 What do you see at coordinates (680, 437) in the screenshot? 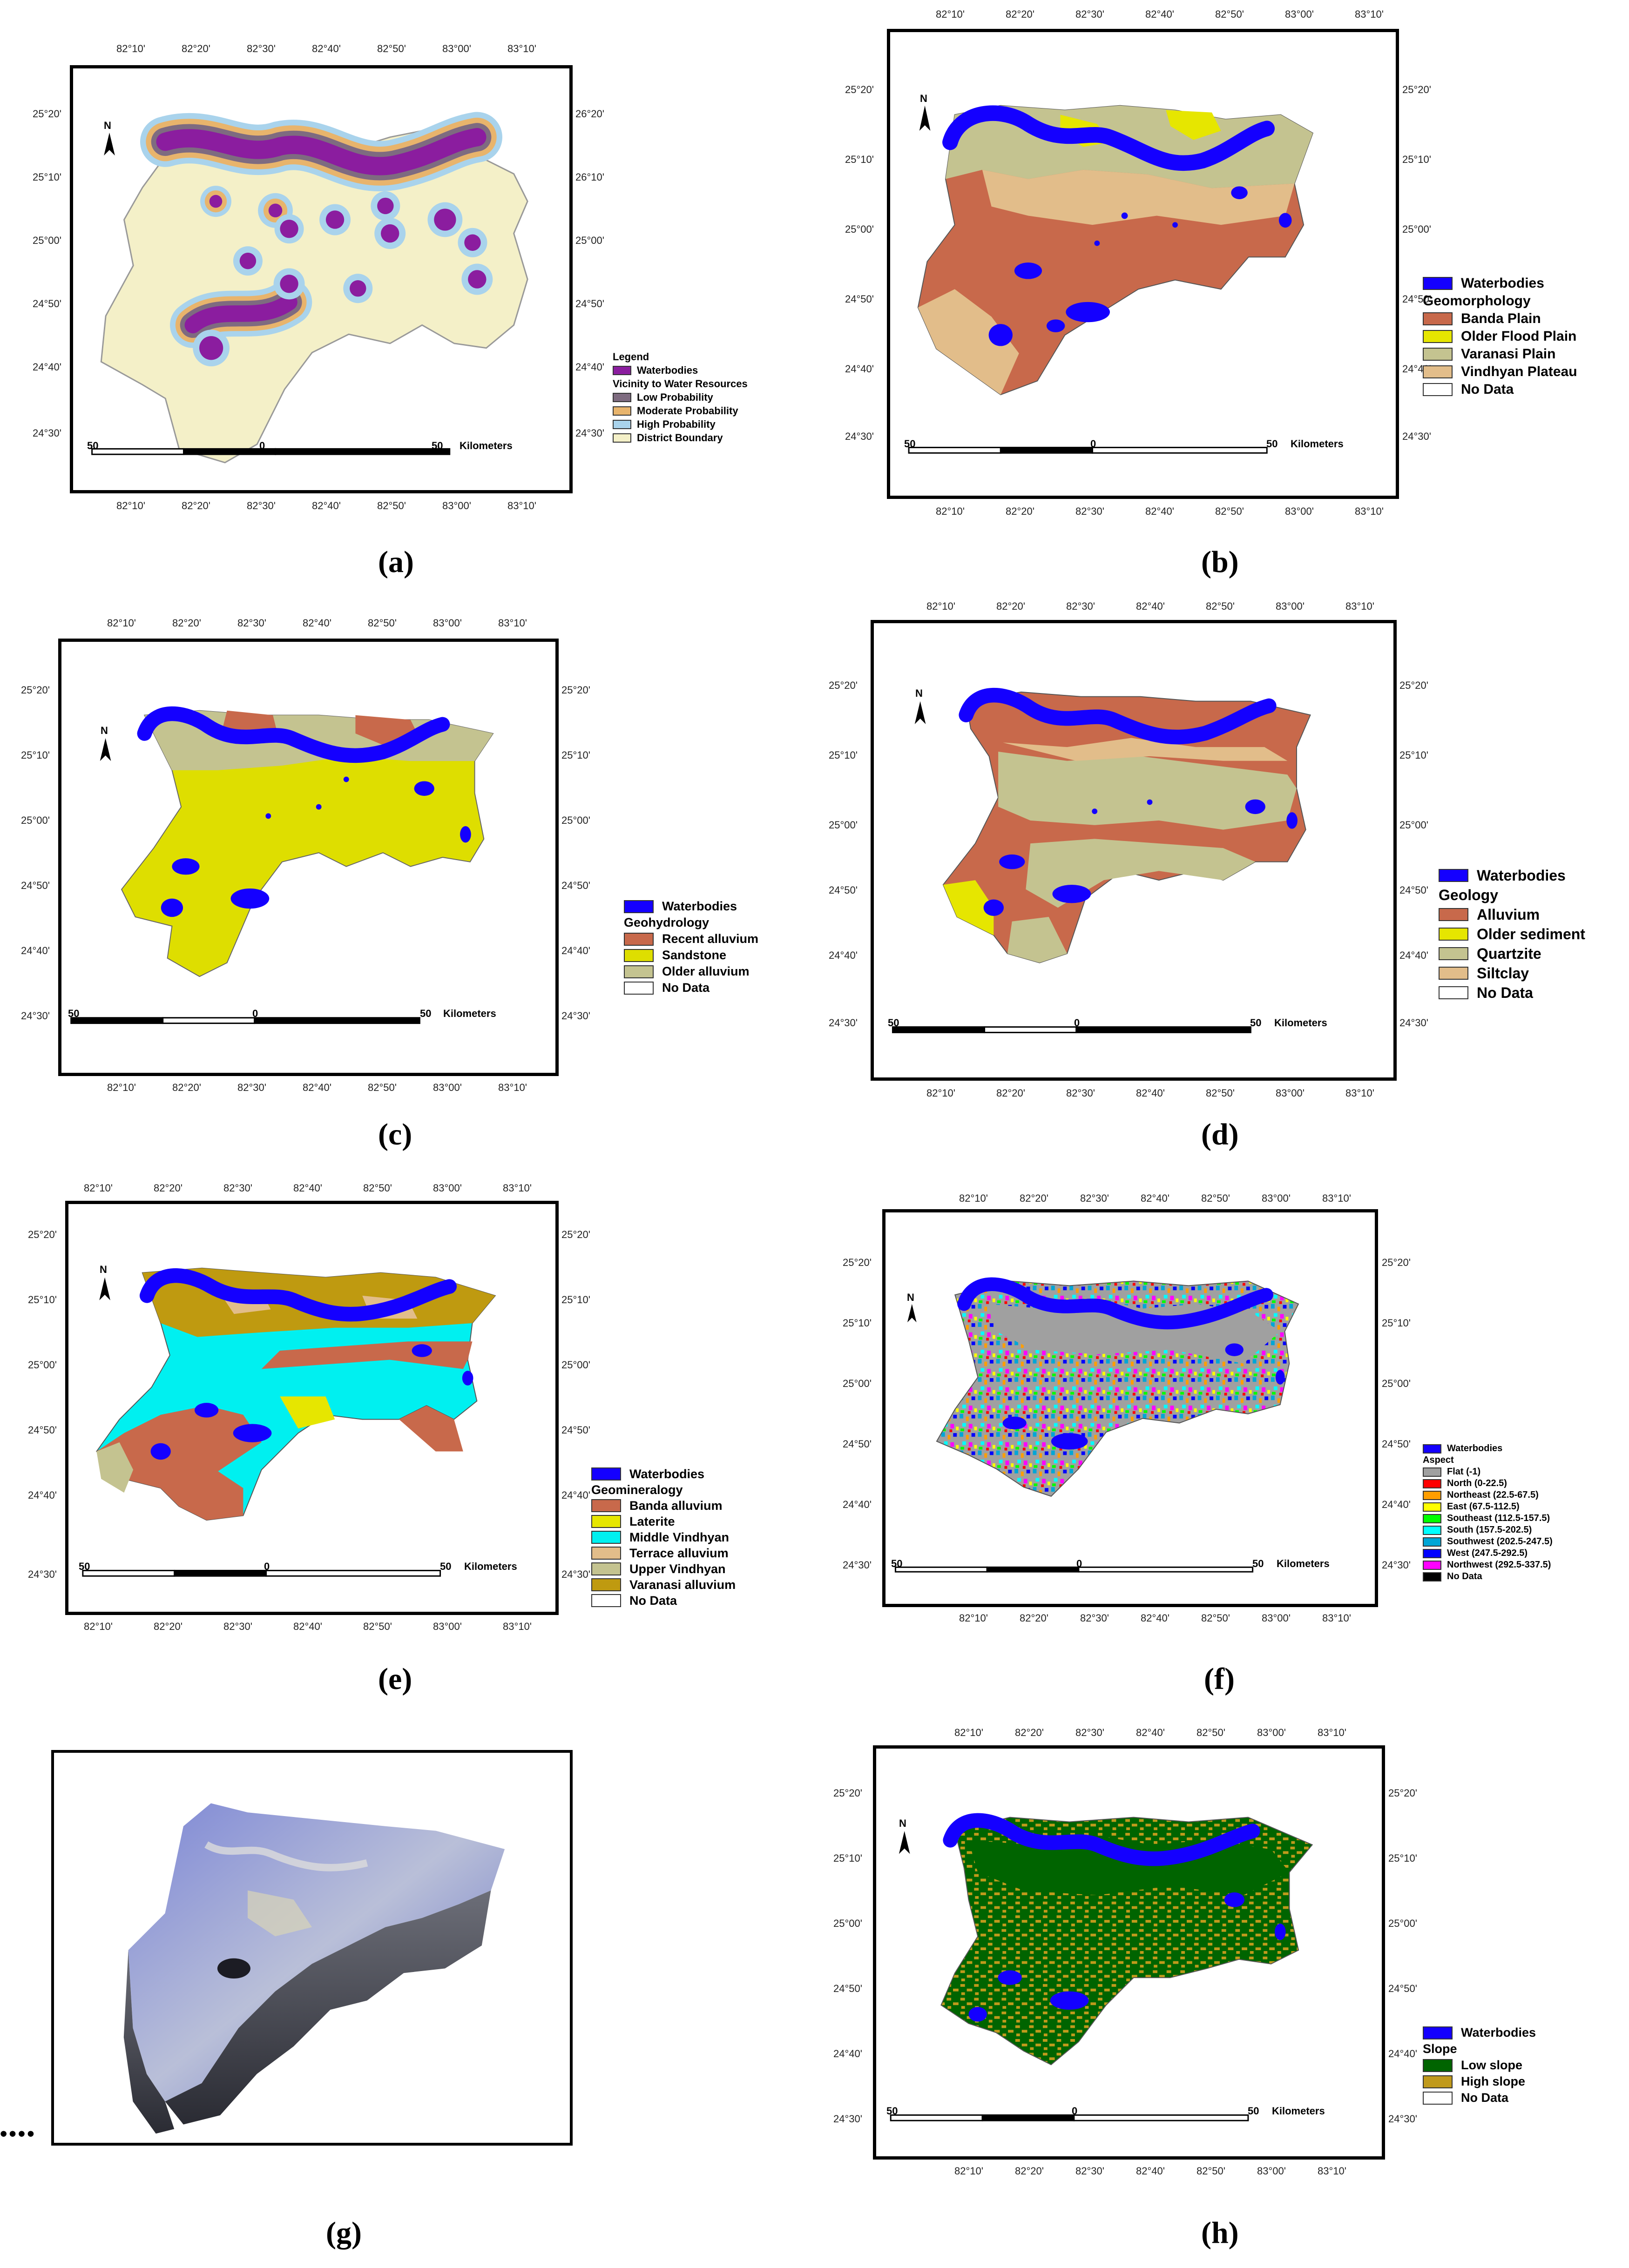
I see `legend-item: District Boundary` at bounding box center [680, 437].